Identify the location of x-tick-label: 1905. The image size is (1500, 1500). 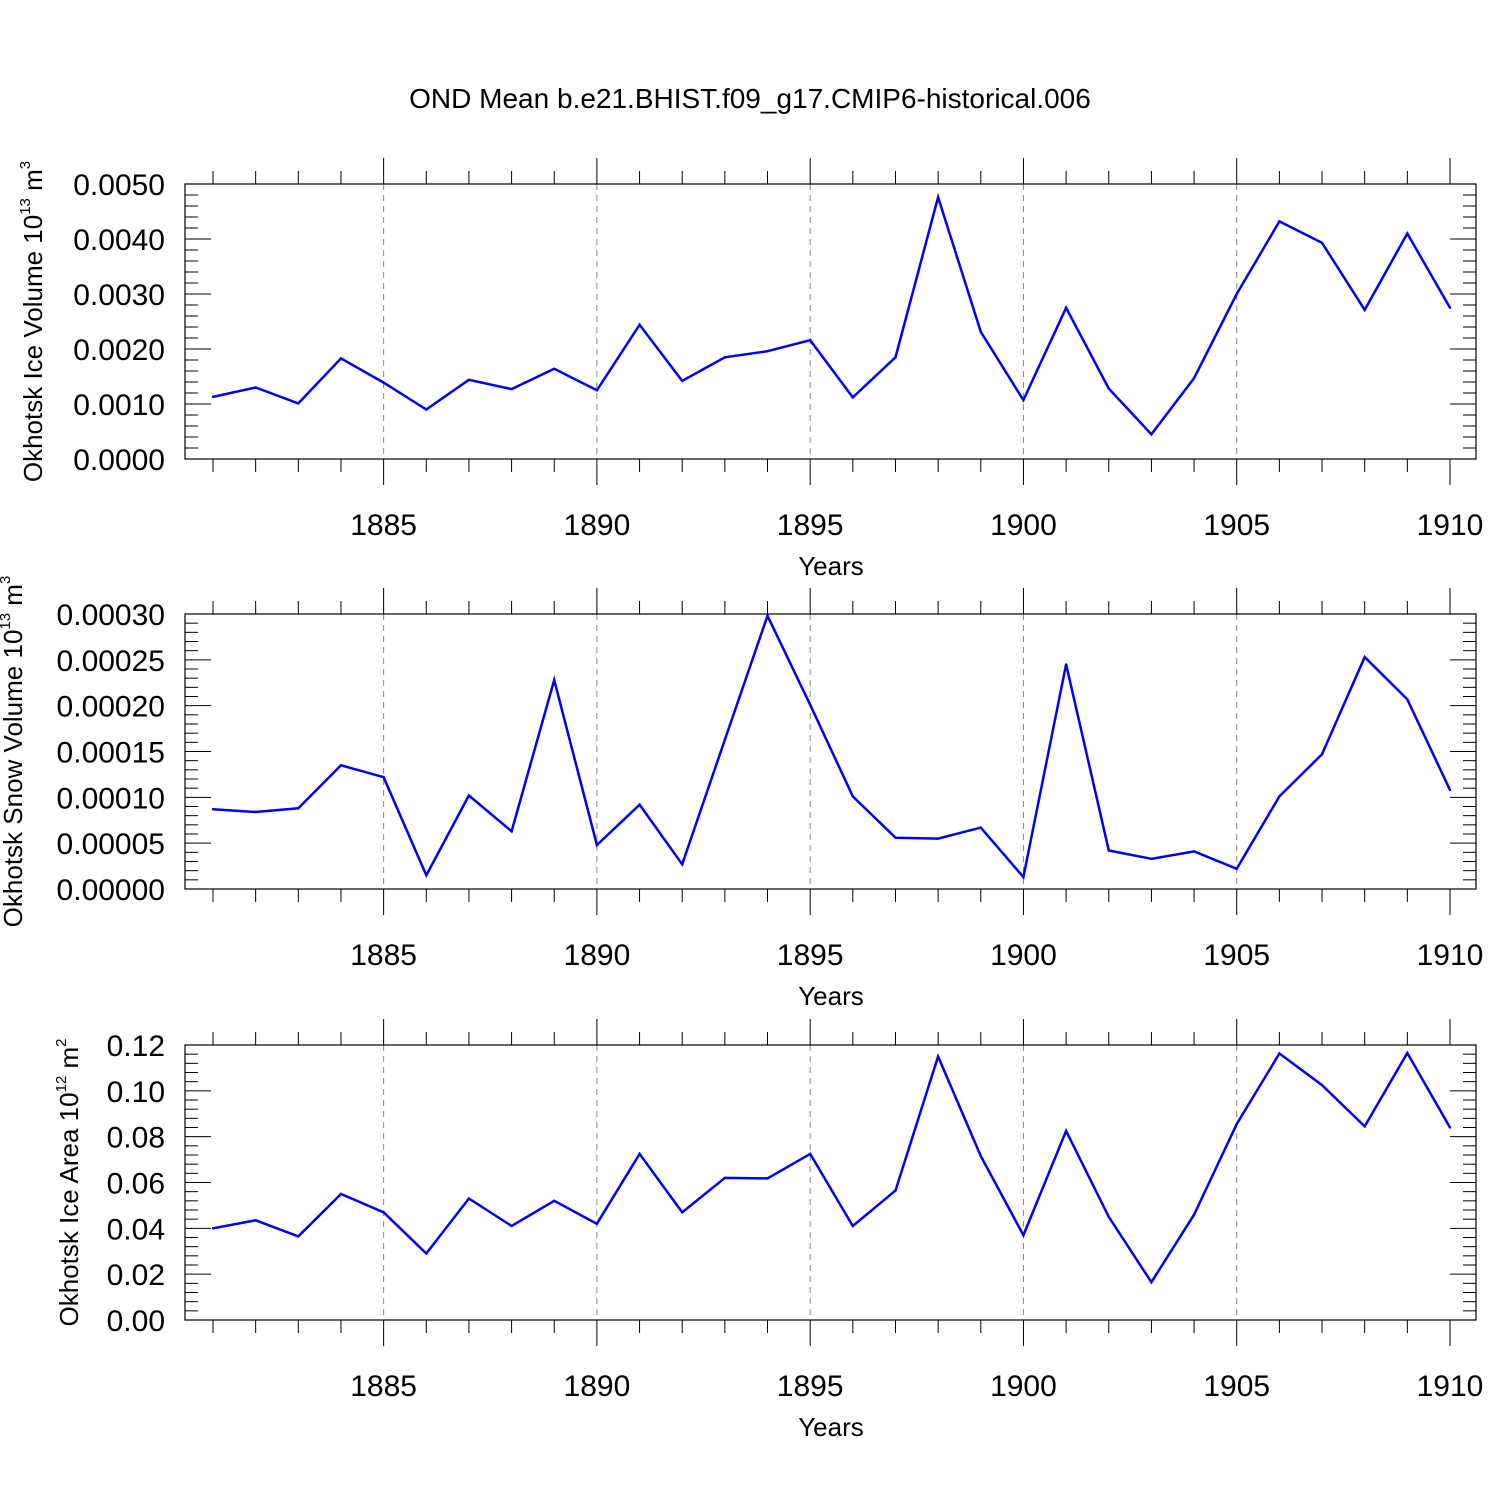
(1236, 1386).